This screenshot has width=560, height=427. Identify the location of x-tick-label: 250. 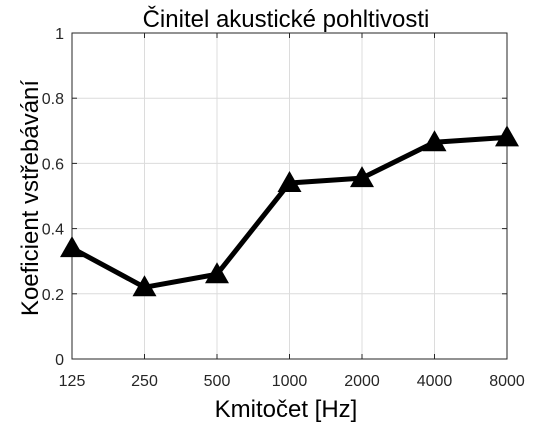
(144, 381).